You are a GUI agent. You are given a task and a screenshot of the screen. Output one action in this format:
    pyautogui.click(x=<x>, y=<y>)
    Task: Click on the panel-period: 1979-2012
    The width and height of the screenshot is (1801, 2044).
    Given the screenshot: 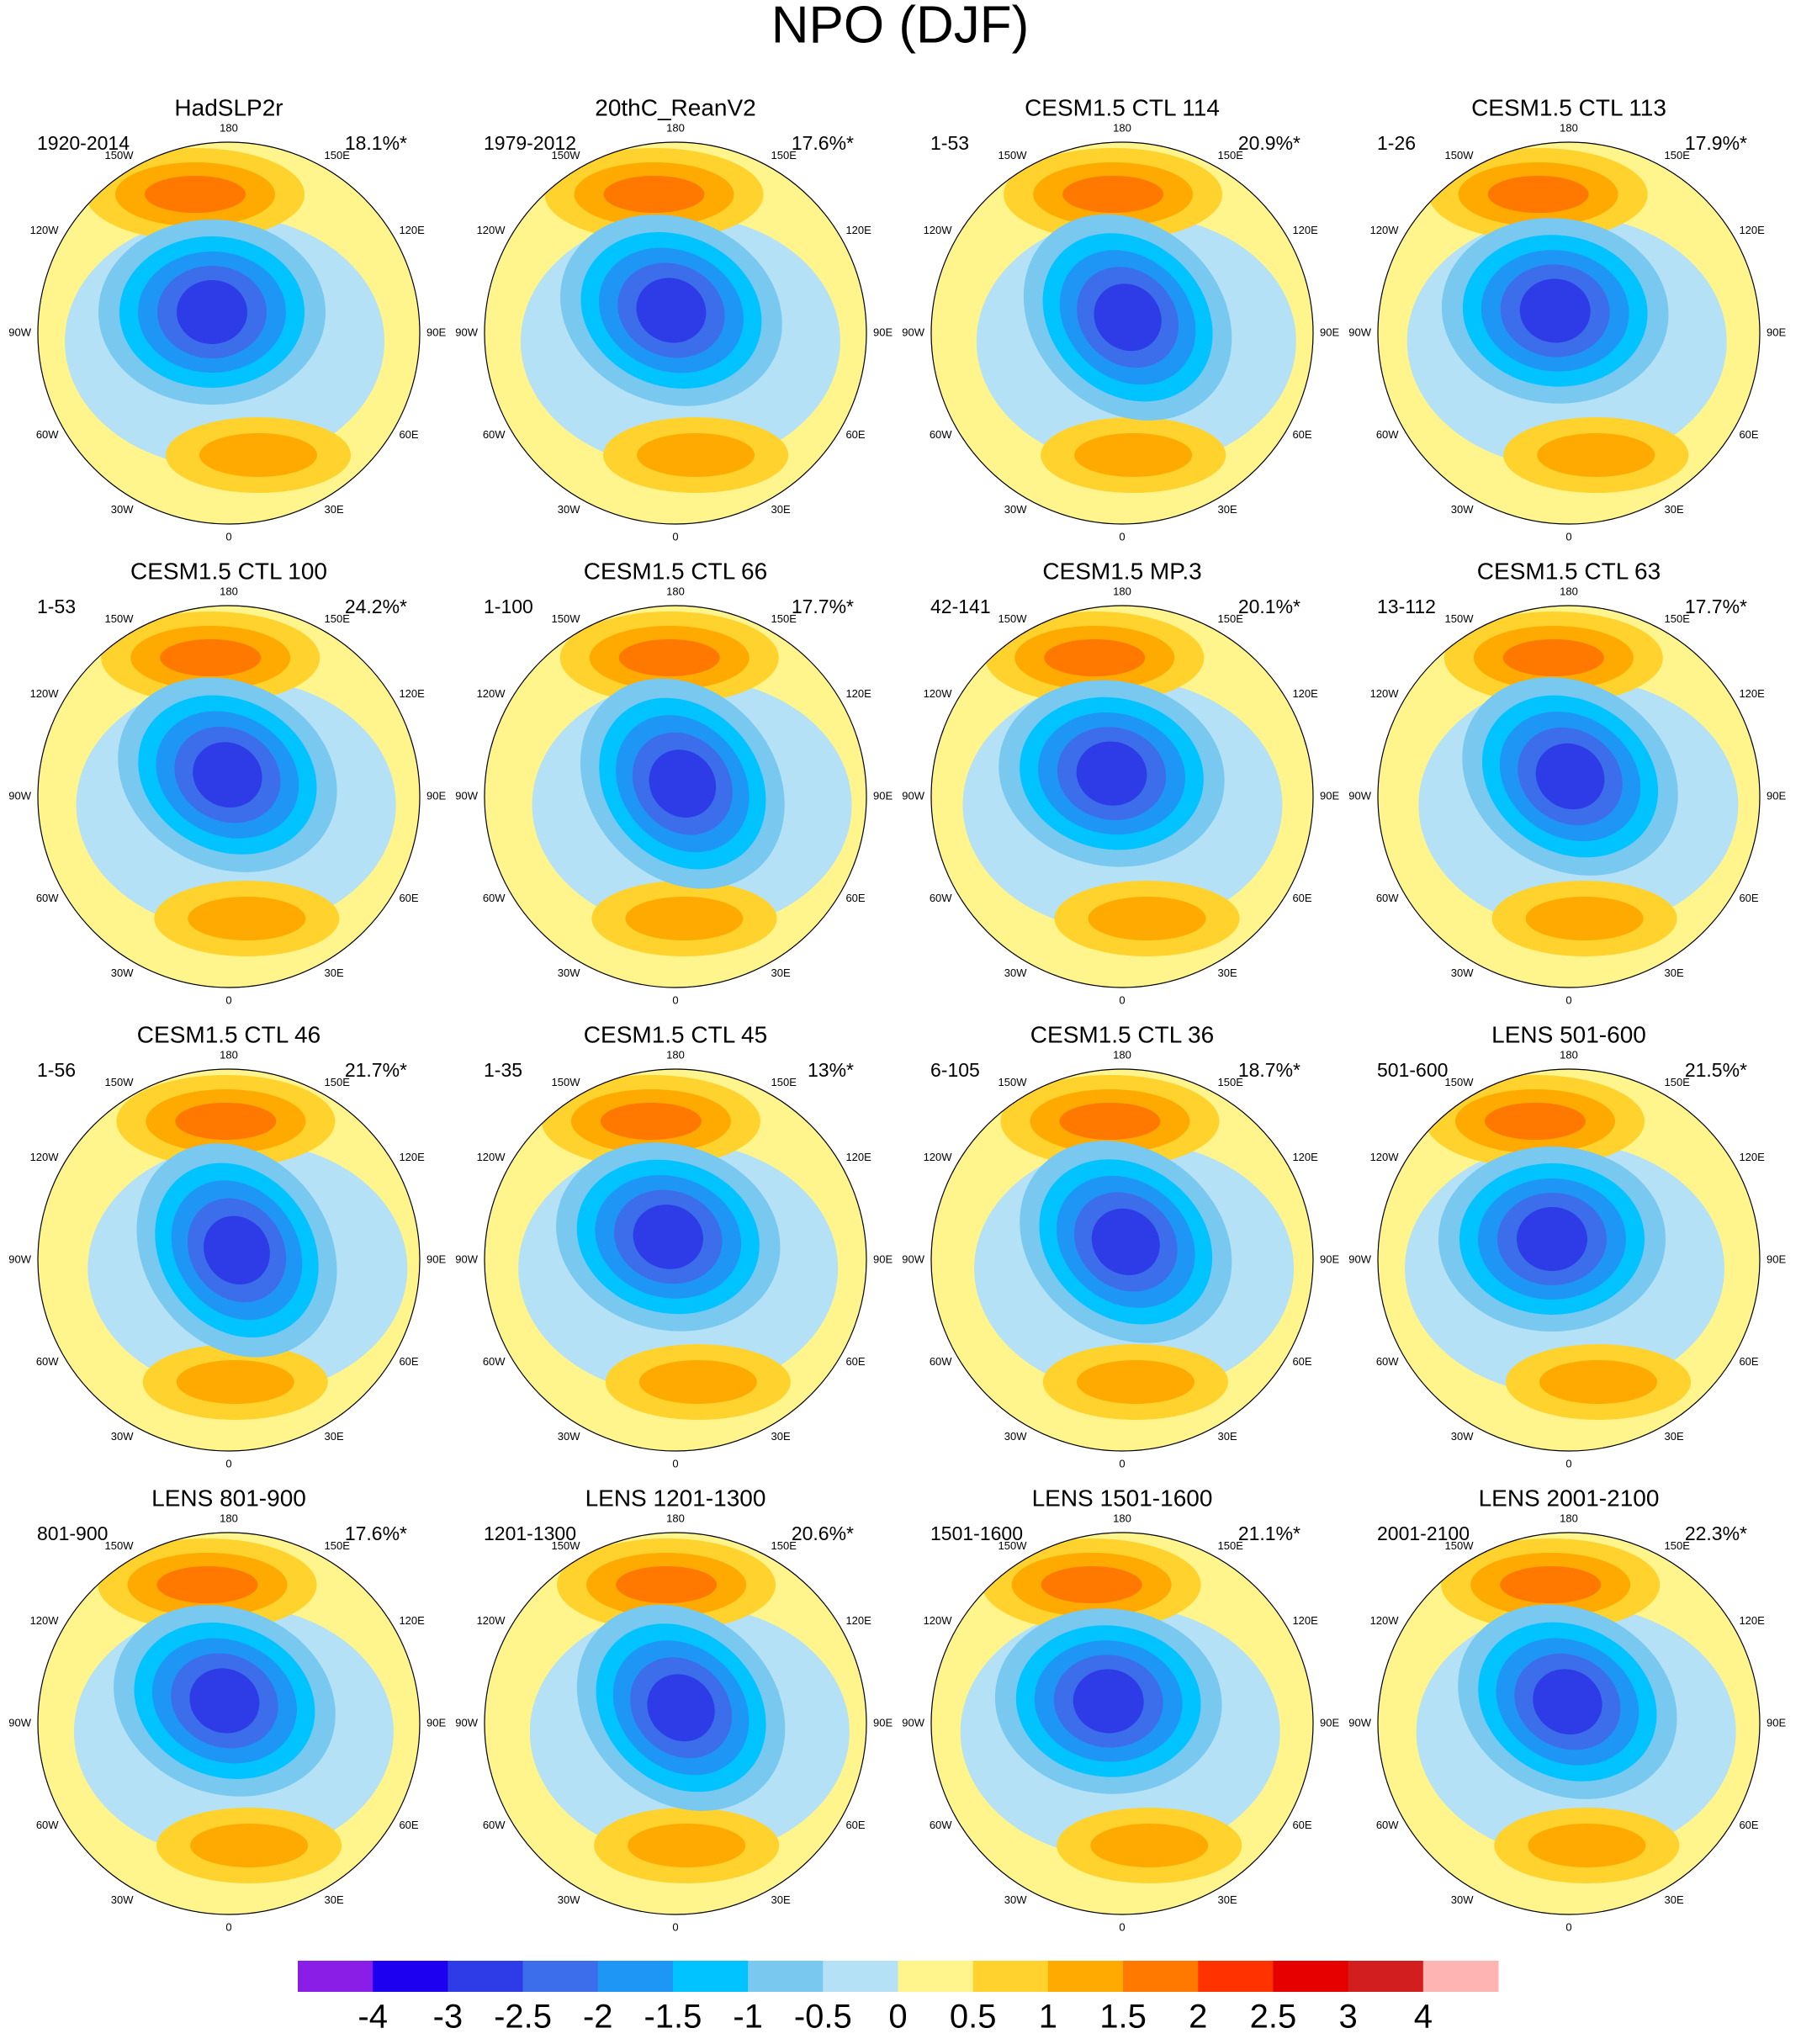 What is the action you would take?
    pyautogui.click(x=530, y=143)
    